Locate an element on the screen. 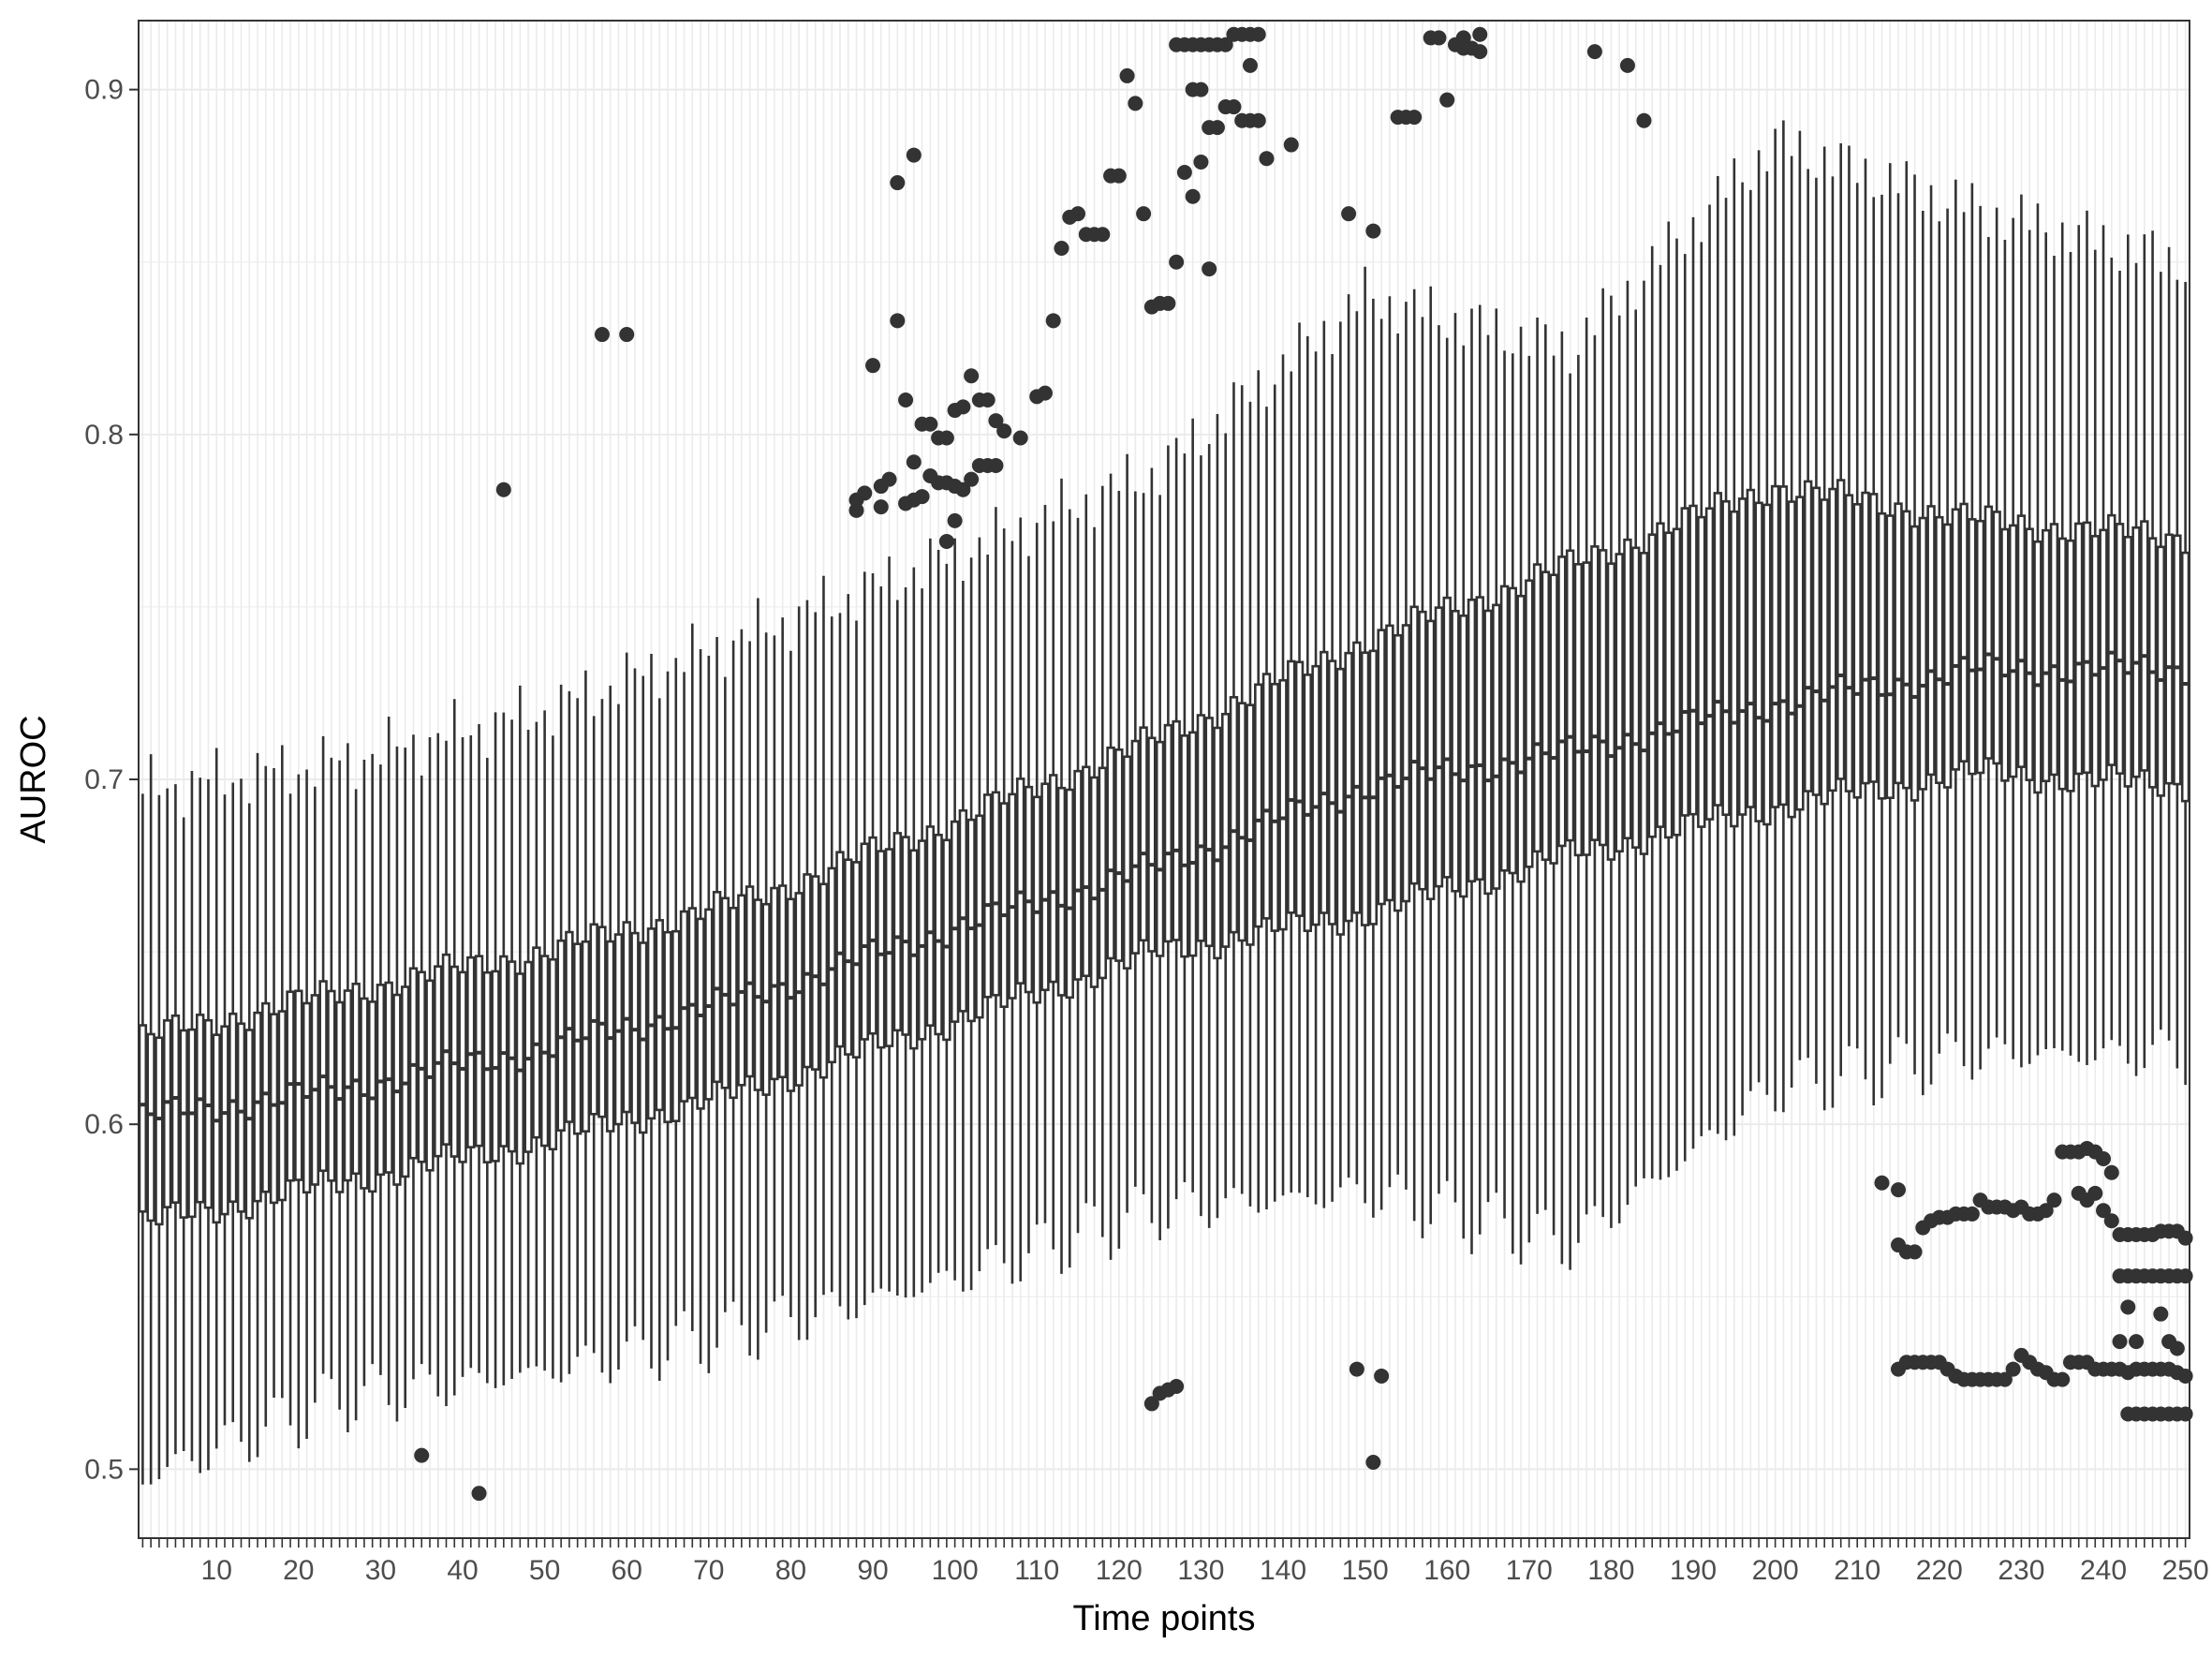 The height and width of the screenshot is (1659, 2212). box-t41 is located at coordinates (471, 1052).